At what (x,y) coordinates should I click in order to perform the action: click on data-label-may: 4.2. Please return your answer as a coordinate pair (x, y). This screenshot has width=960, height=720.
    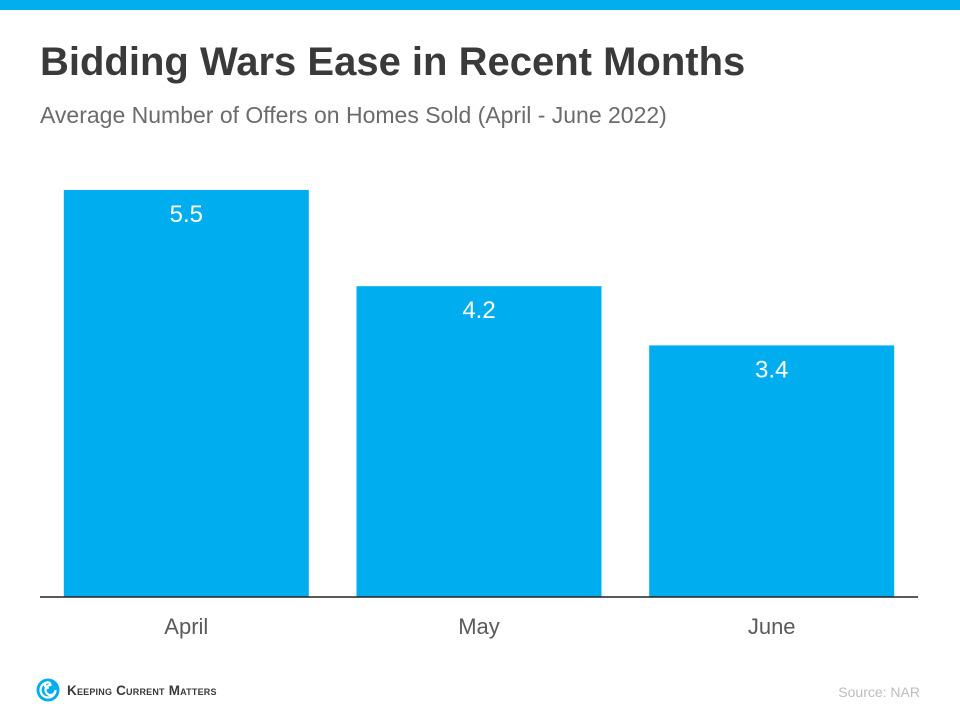
    Looking at the image, I should click on (478, 310).